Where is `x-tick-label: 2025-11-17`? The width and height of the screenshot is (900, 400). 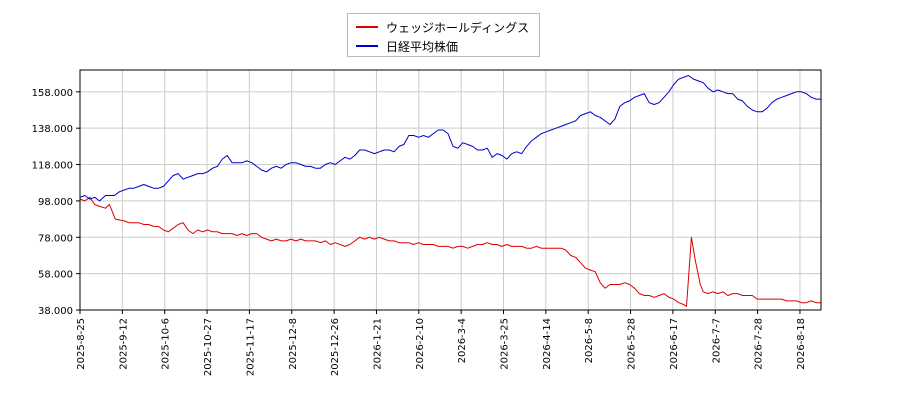 x-tick-label: 2025-11-17 is located at coordinates (250, 347).